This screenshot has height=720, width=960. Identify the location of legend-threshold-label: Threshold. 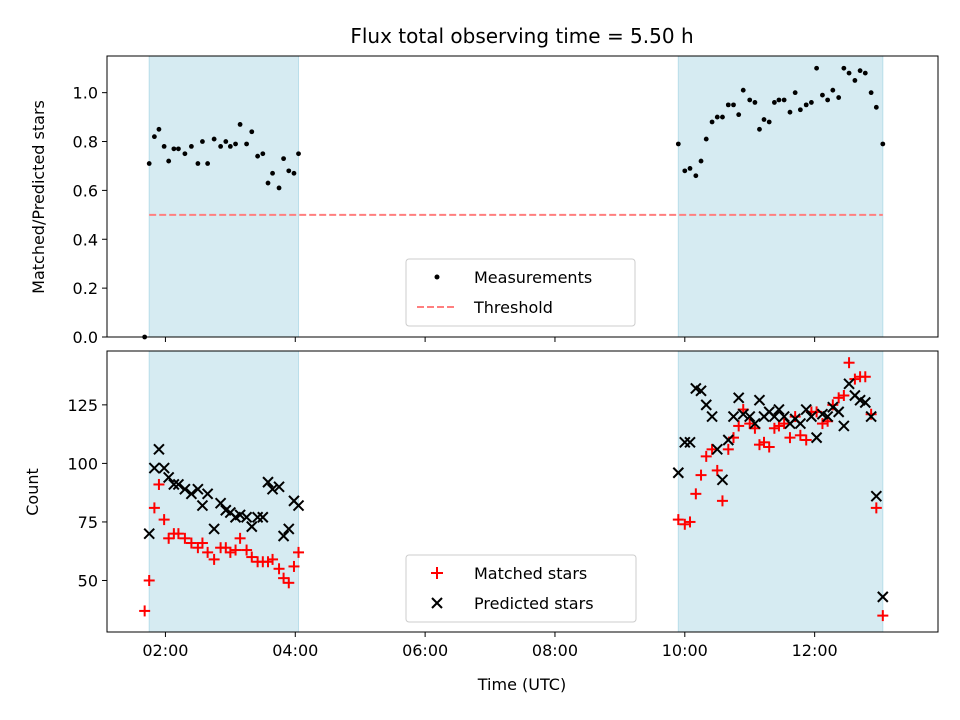
(513, 307).